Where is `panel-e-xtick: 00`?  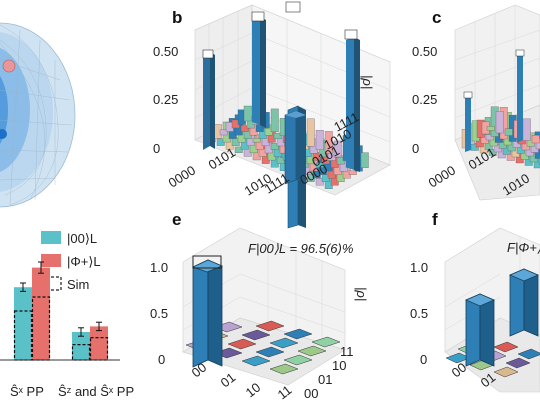
panel-e-xtick: 00 is located at coordinates (199, 370).